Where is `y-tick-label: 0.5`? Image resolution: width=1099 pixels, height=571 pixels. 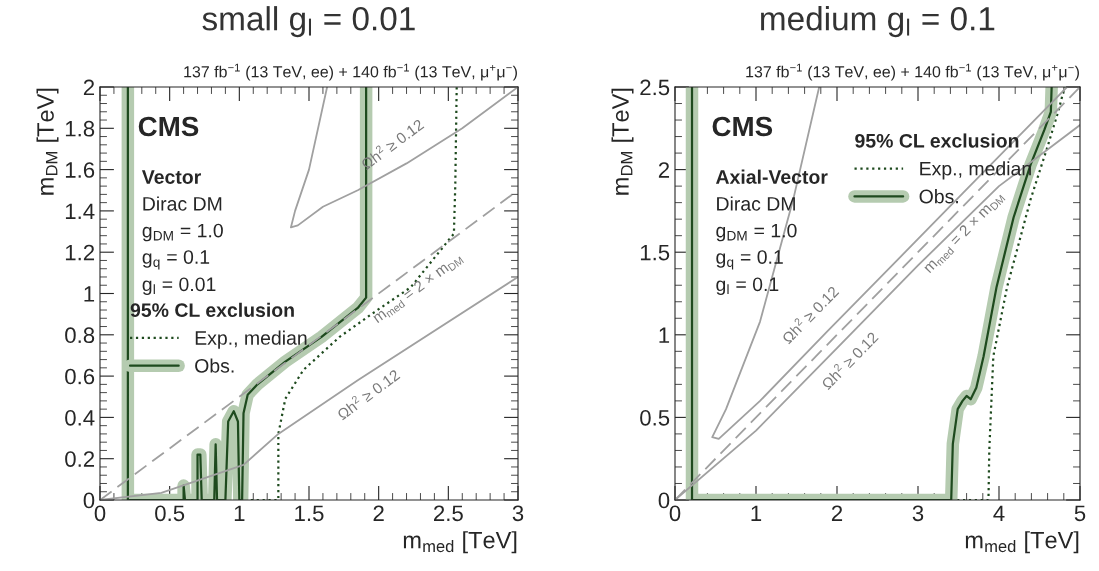 y-tick-label: 0.5 is located at coordinates (655, 417).